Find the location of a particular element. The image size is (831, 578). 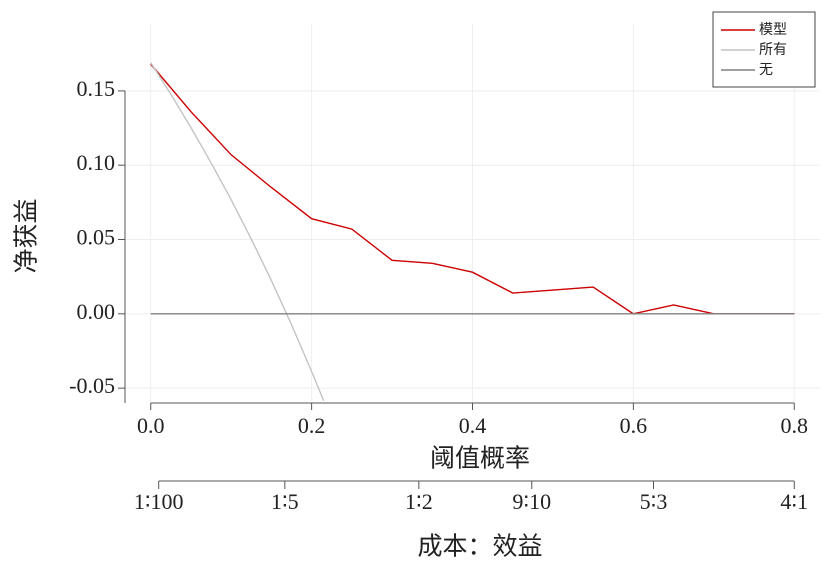

x2-tick-label: 1∶100 is located at coordinates (159, 501).